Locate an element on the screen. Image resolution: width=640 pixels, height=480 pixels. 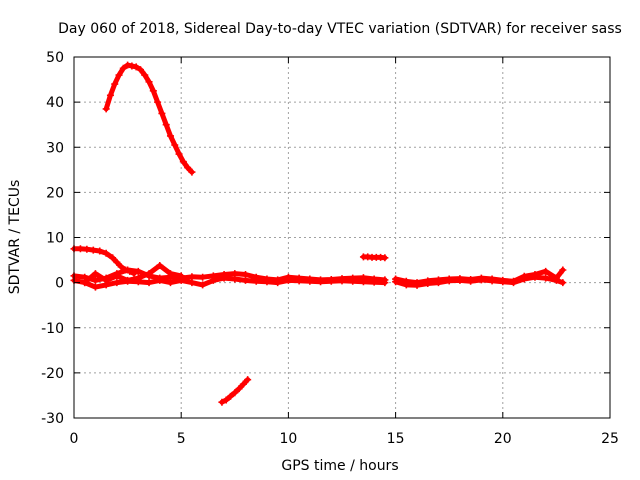
x-tick-label: 10 is located at coordinates (288, 439).